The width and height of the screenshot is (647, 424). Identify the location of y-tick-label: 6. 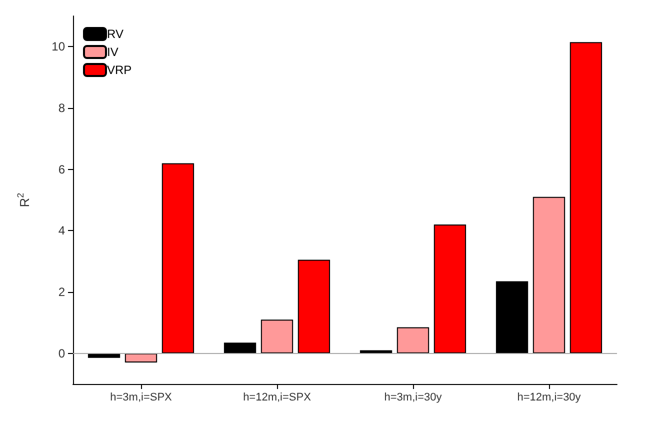
(62, 169).